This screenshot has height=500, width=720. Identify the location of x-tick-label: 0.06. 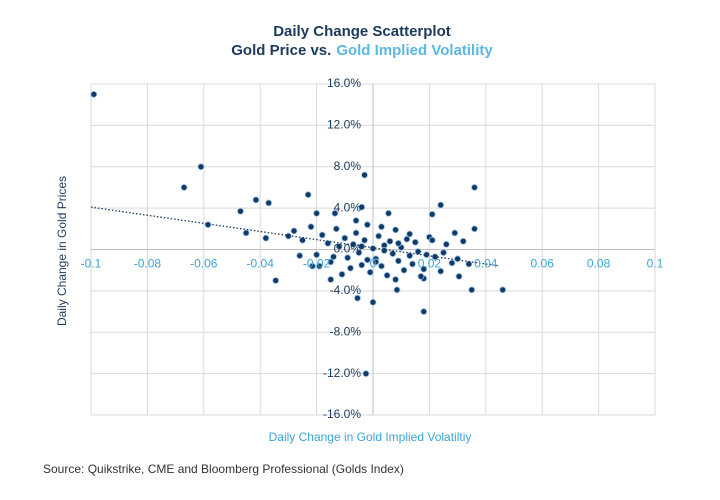
(543, 264).